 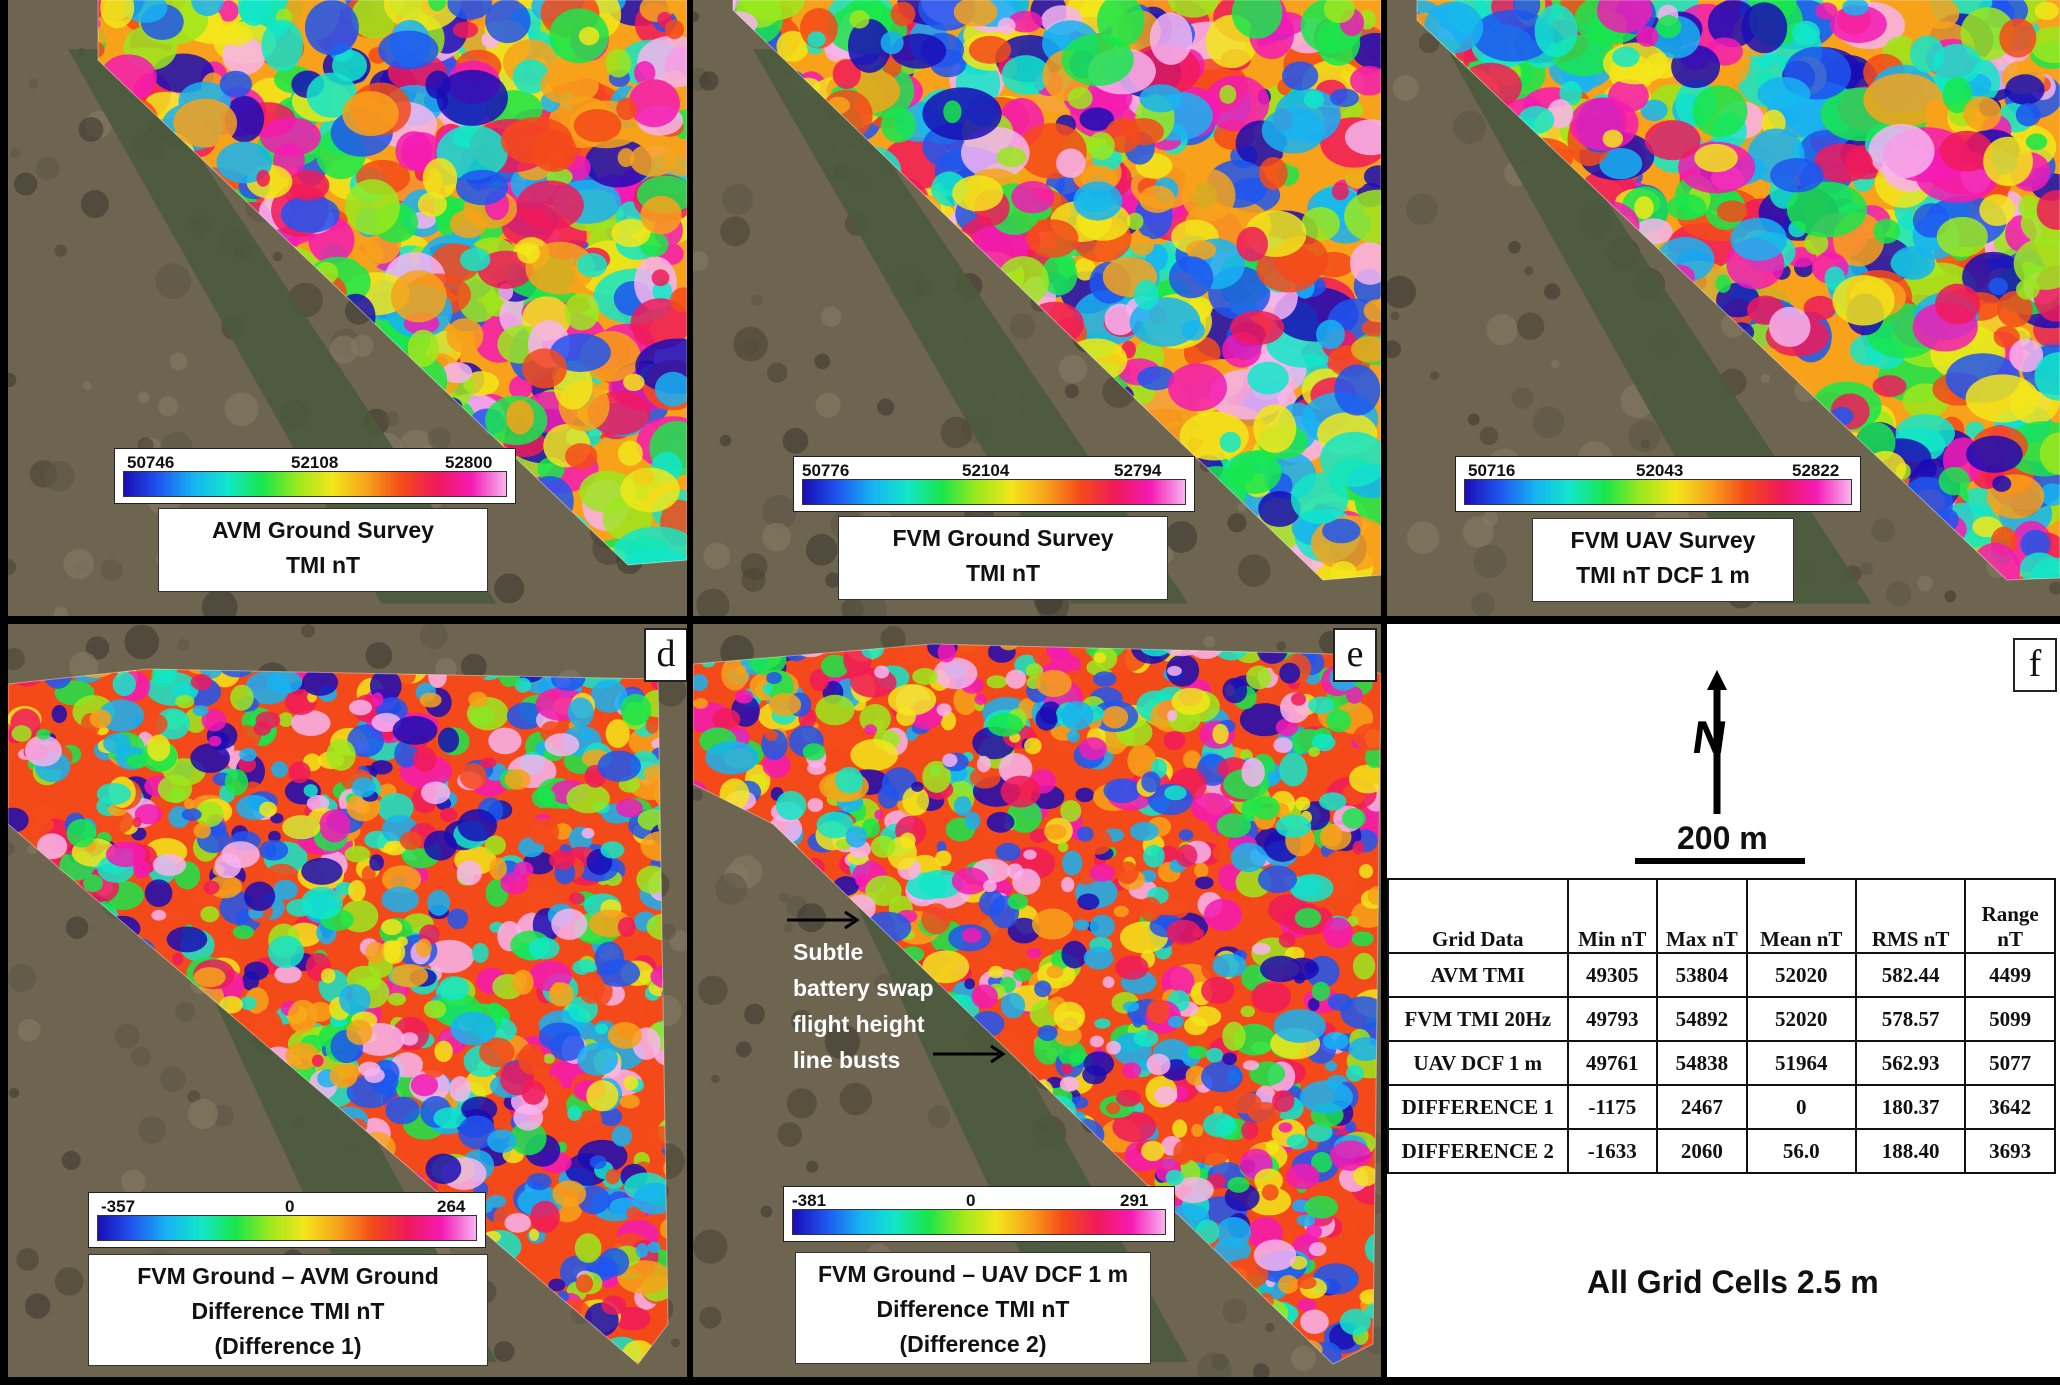 I want to click on panel-f-letter: f, so click(x=2035, y=665).